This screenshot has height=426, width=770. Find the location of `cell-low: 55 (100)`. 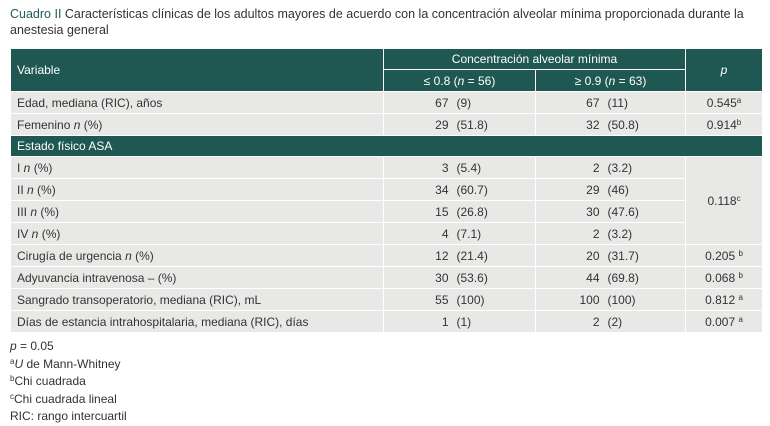

cell-low: 55 (100) is located at coordinates (459, 299).